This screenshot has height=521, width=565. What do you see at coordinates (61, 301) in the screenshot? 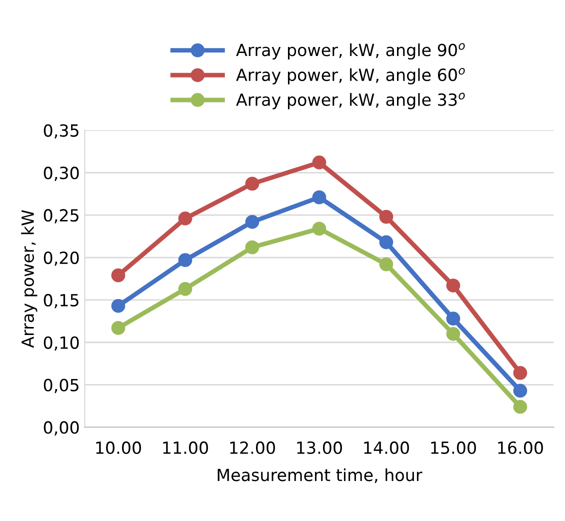
I see `y-tick-label: 0,15` at bounding box center [61, 301].